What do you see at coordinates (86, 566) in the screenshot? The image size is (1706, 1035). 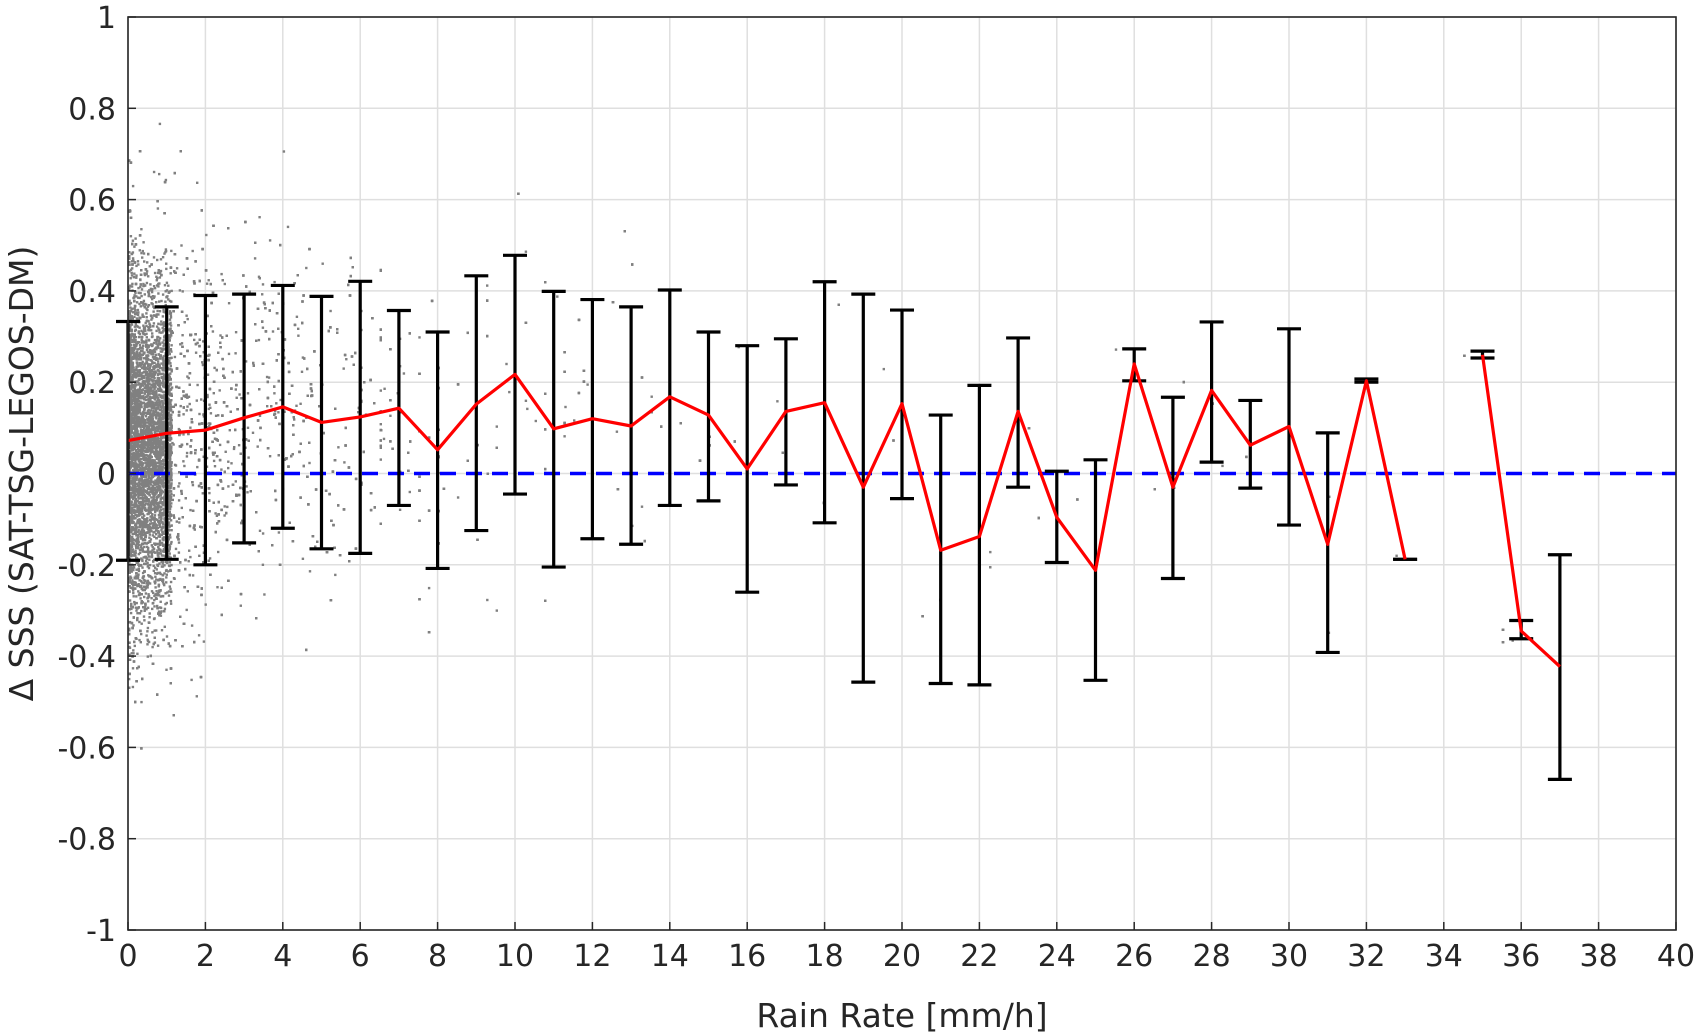 I see `y-tick-label: -0.2` at bounding box center [86, 566].